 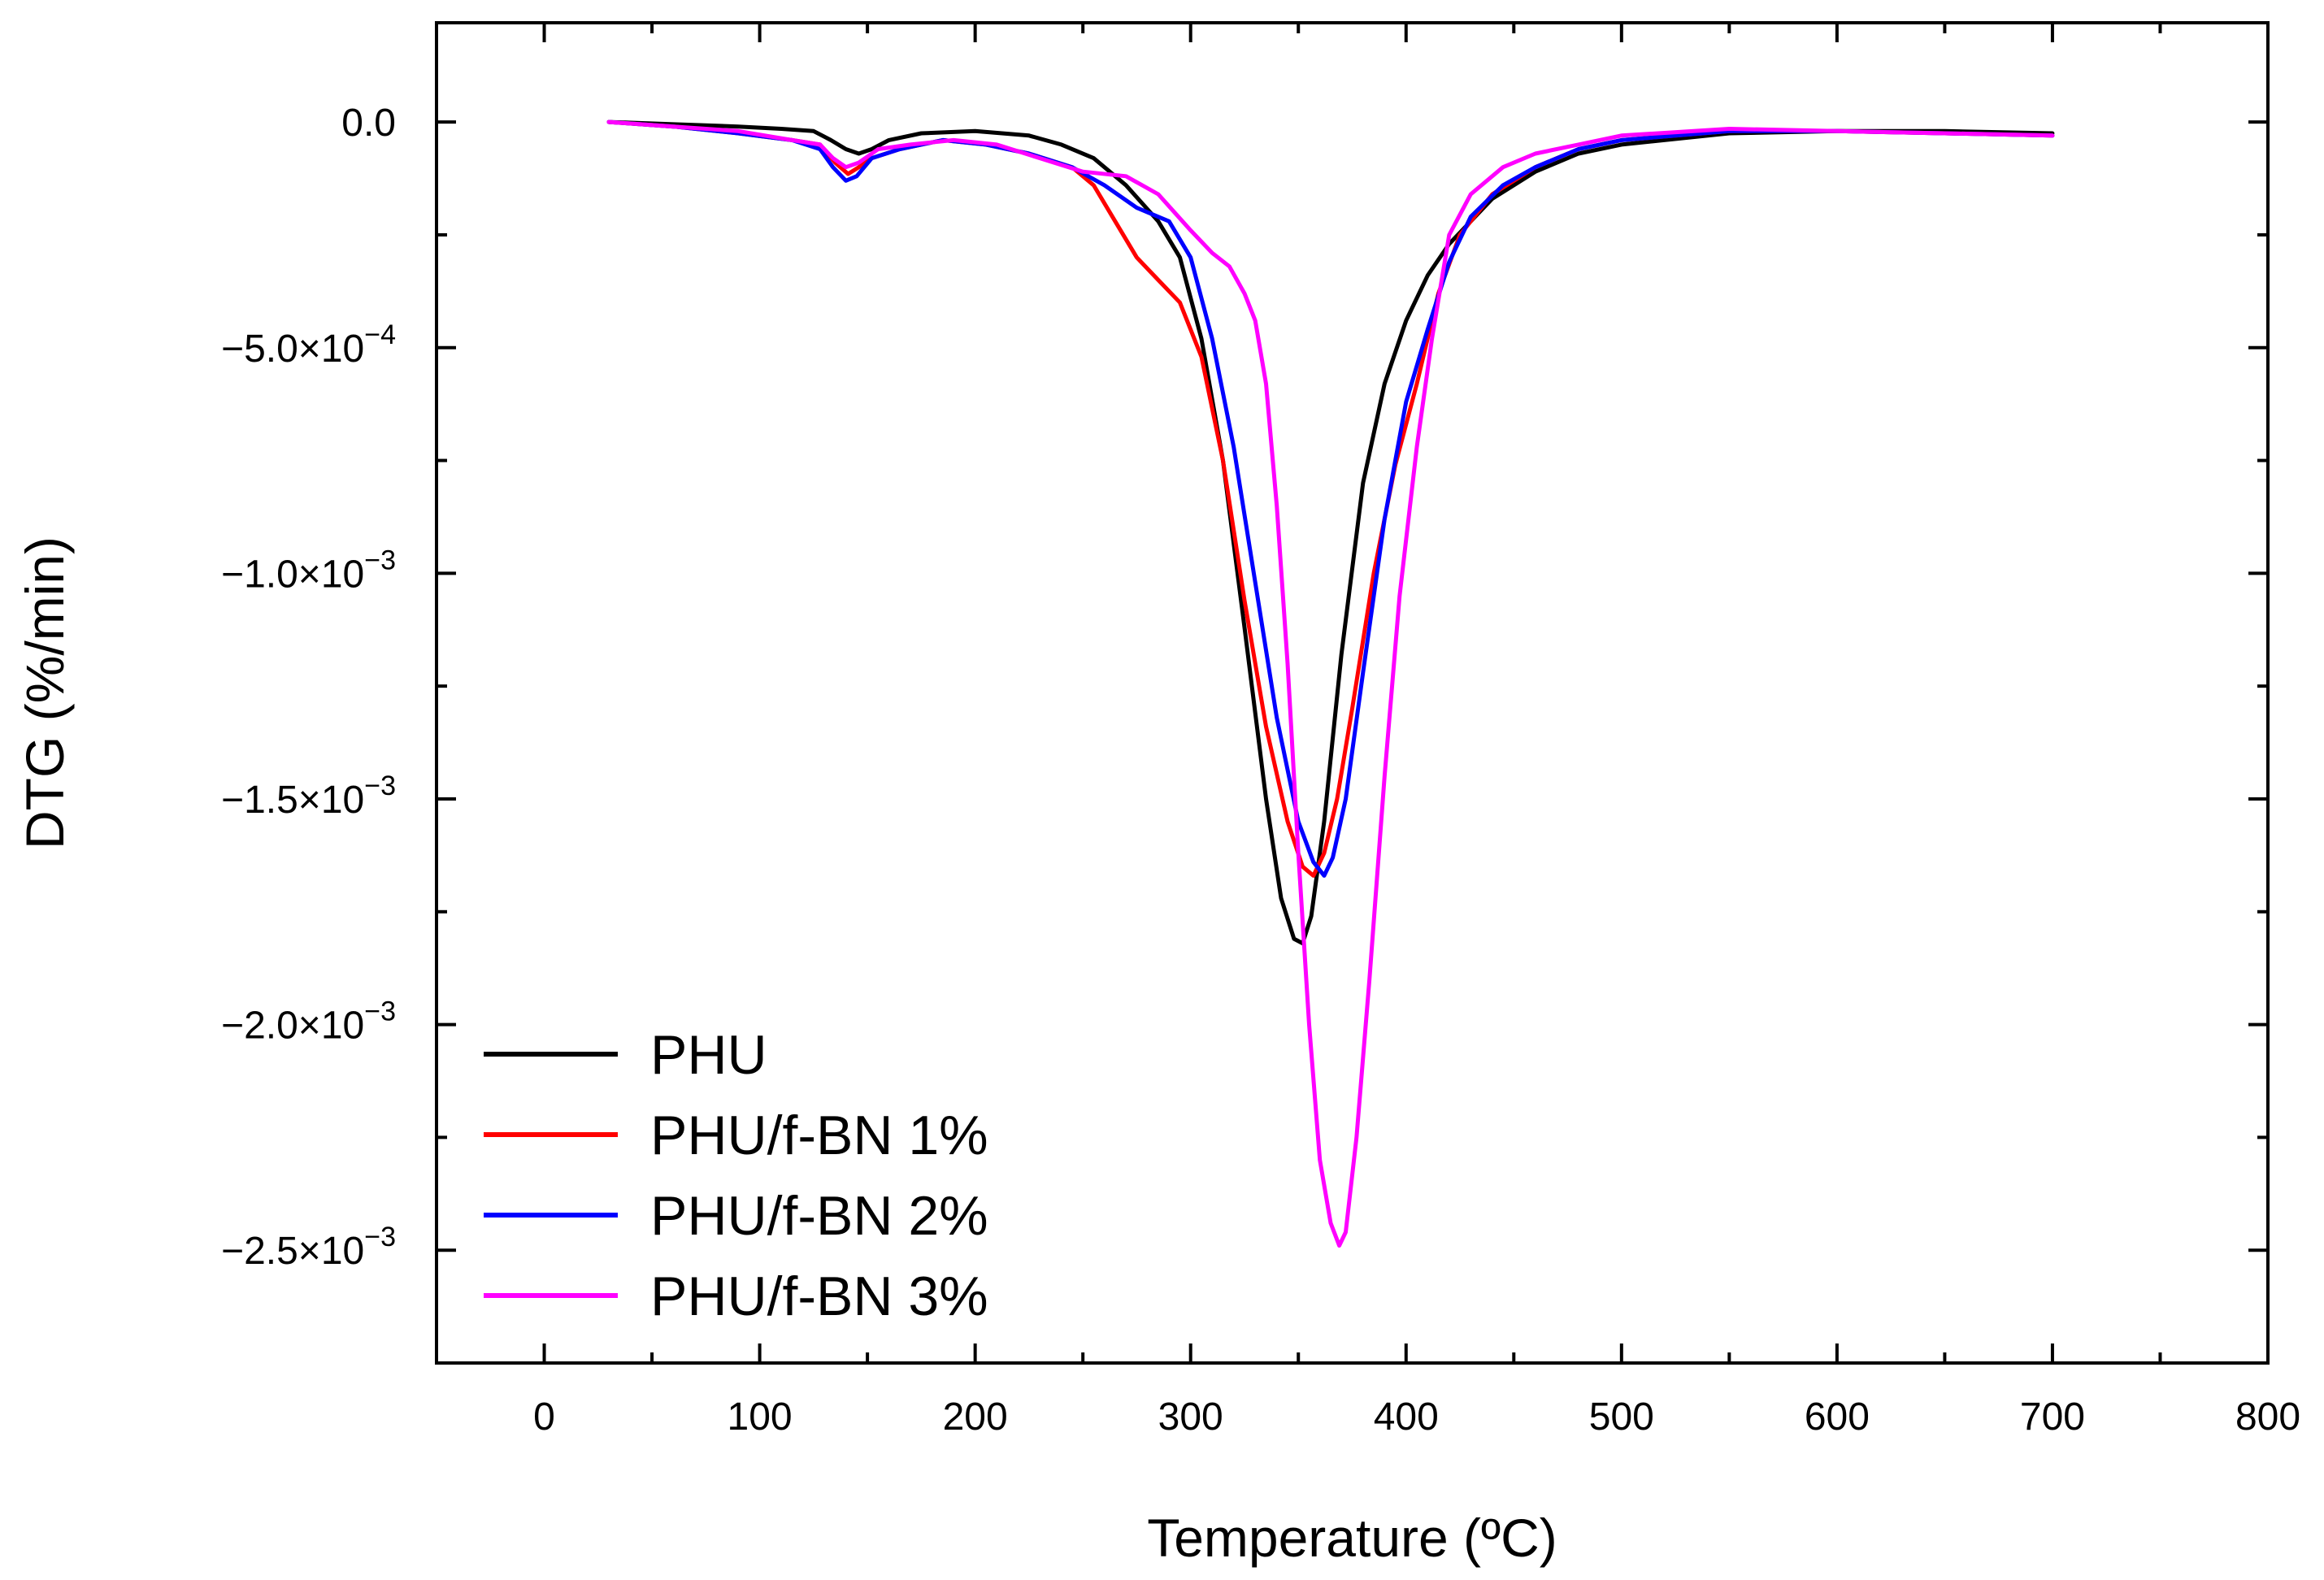 What do you see at coordinates (368, 123) in the screenshot?
I see `y-tick-label: 0.0` at bounding box center [368, 123].